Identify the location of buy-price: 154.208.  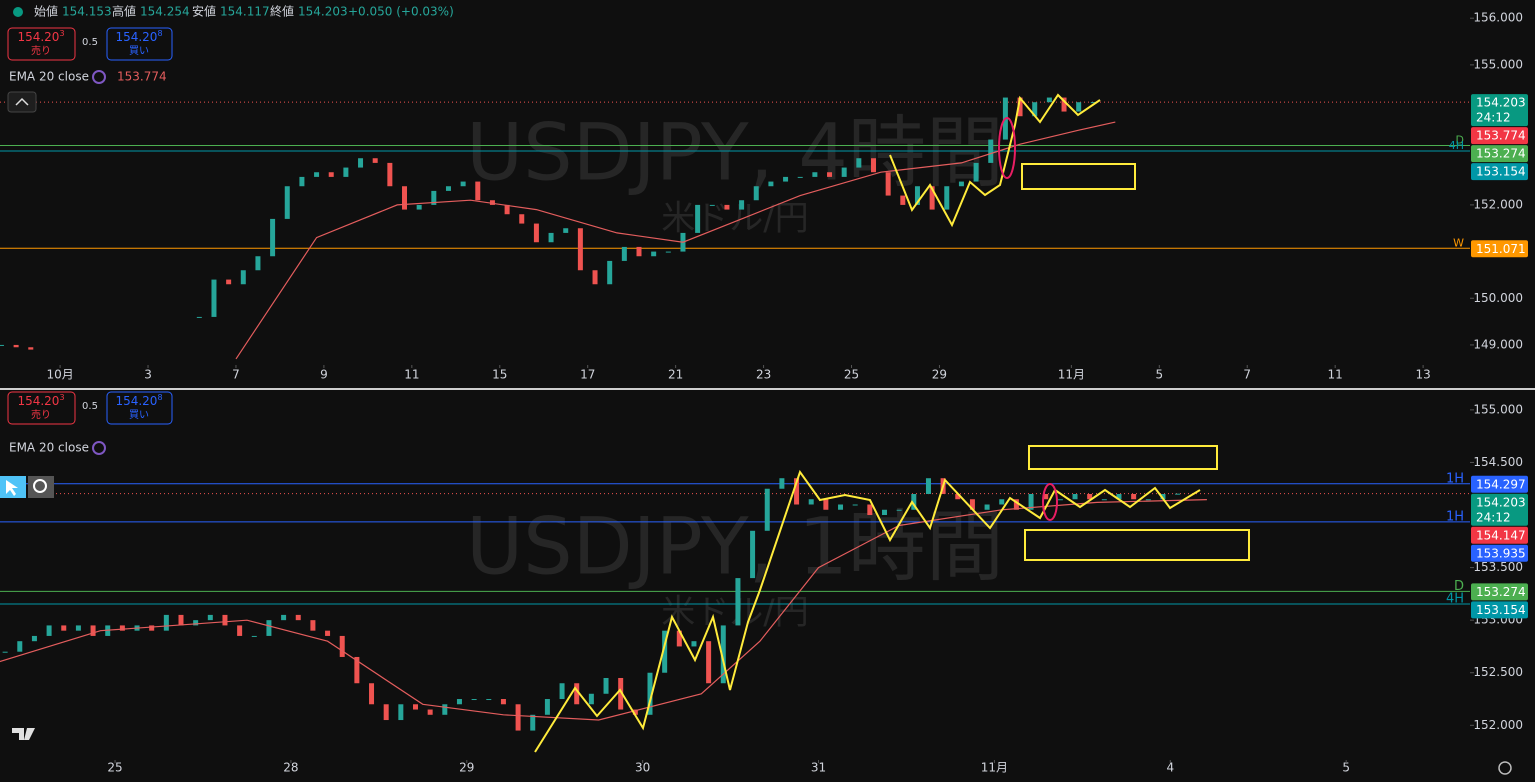
(138, 400).